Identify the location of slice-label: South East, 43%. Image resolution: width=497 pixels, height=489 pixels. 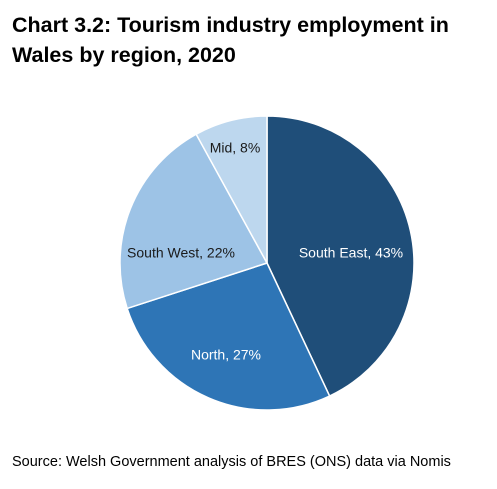
(351, 253).